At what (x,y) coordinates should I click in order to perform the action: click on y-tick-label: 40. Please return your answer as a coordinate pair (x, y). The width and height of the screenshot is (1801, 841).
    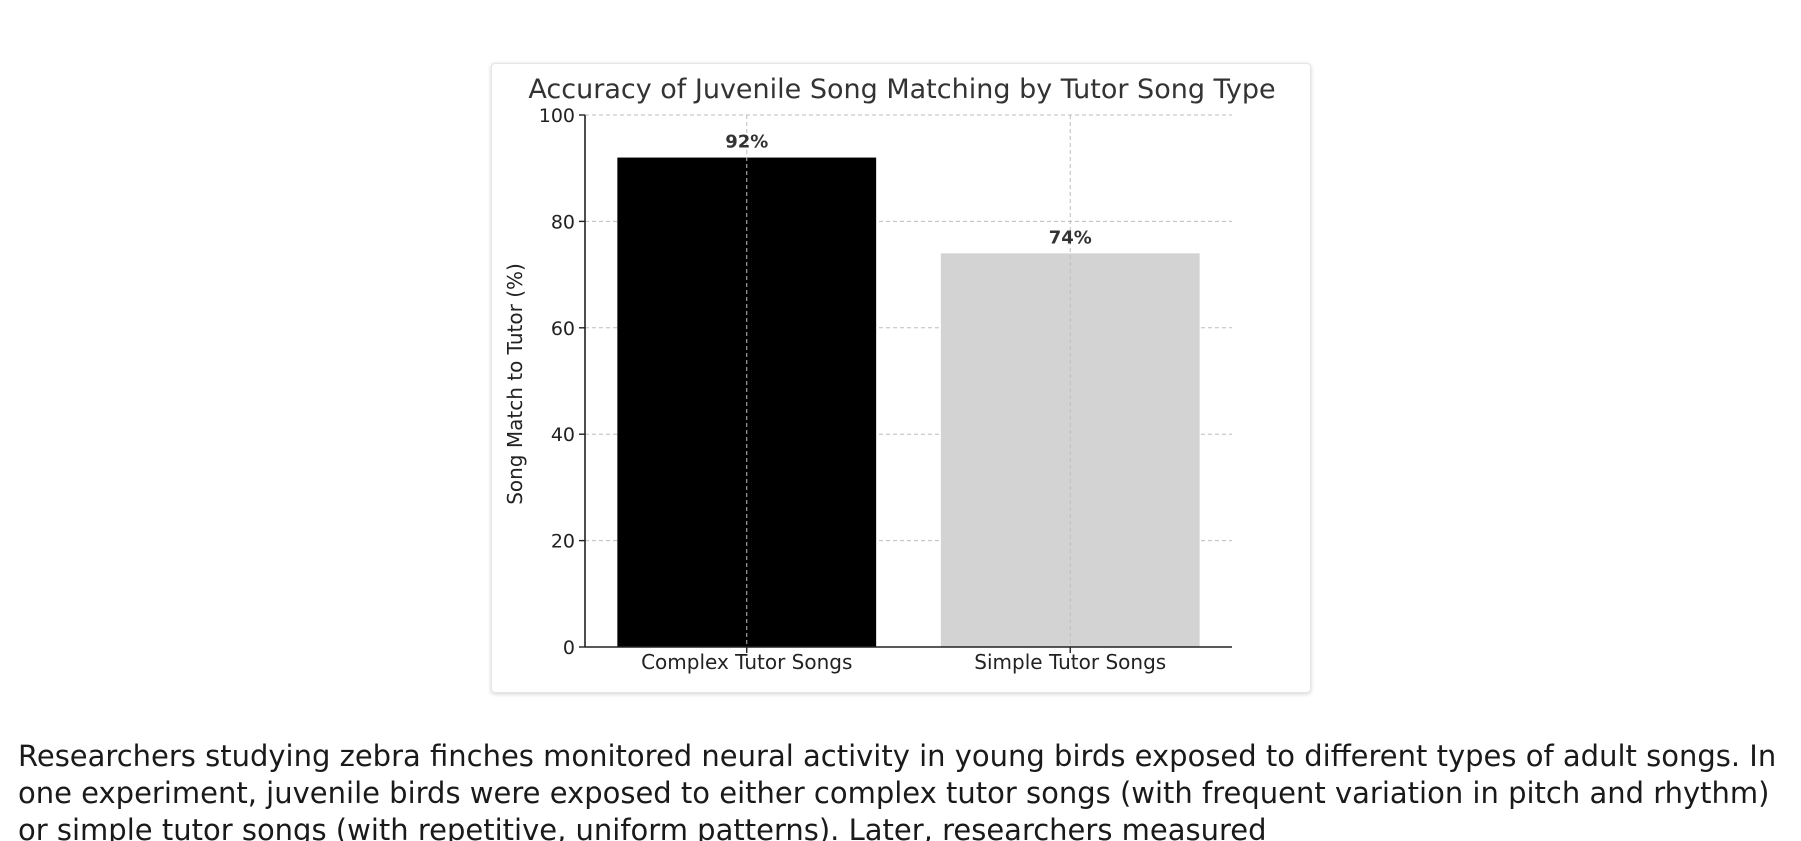
    Looking at the image, I should click on (563, 435).